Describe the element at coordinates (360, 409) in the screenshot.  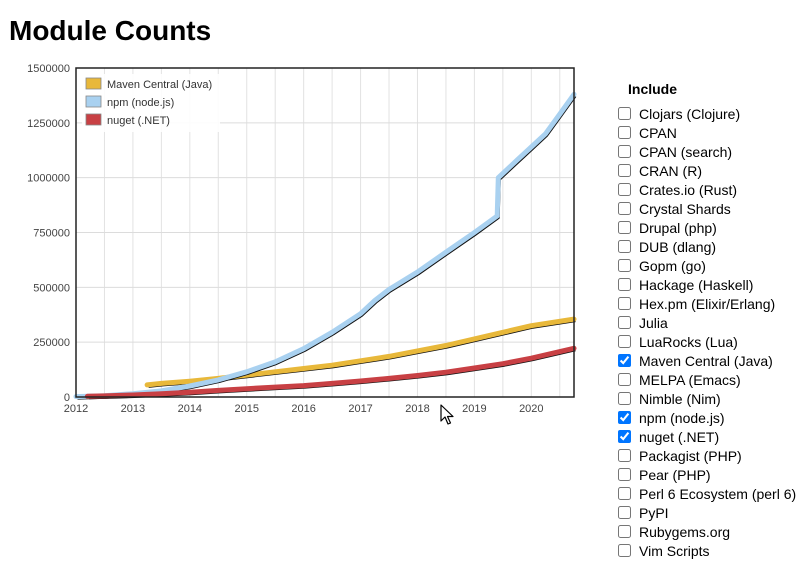
I see `x-tick-label: 2017` at that location.